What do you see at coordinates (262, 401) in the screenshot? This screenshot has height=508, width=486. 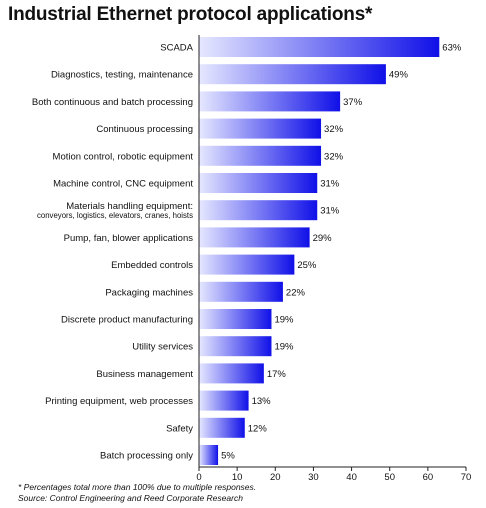 I see `value-label-13: 13%` at bounding box center [262, 401].